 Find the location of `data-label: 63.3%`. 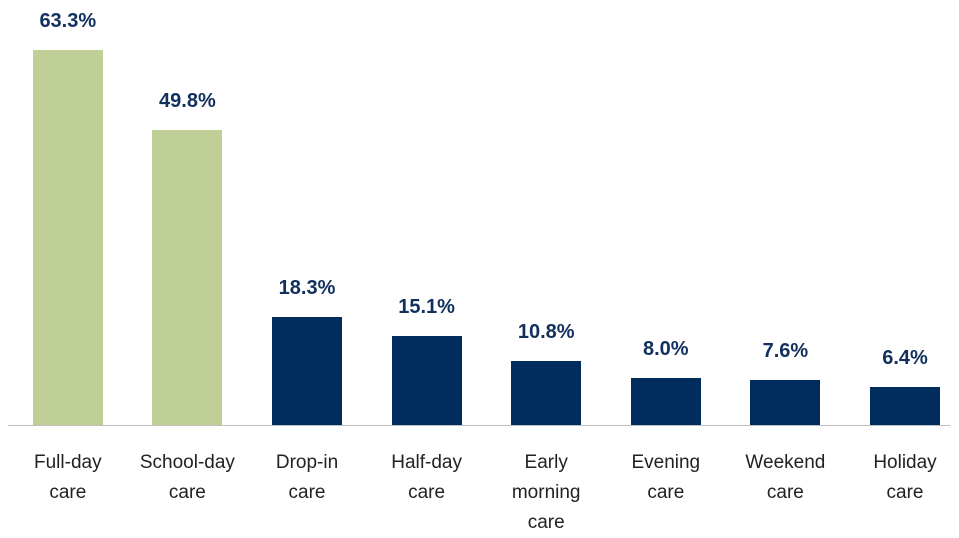

data-label: 63.3% is located at coordinates (68, 21).